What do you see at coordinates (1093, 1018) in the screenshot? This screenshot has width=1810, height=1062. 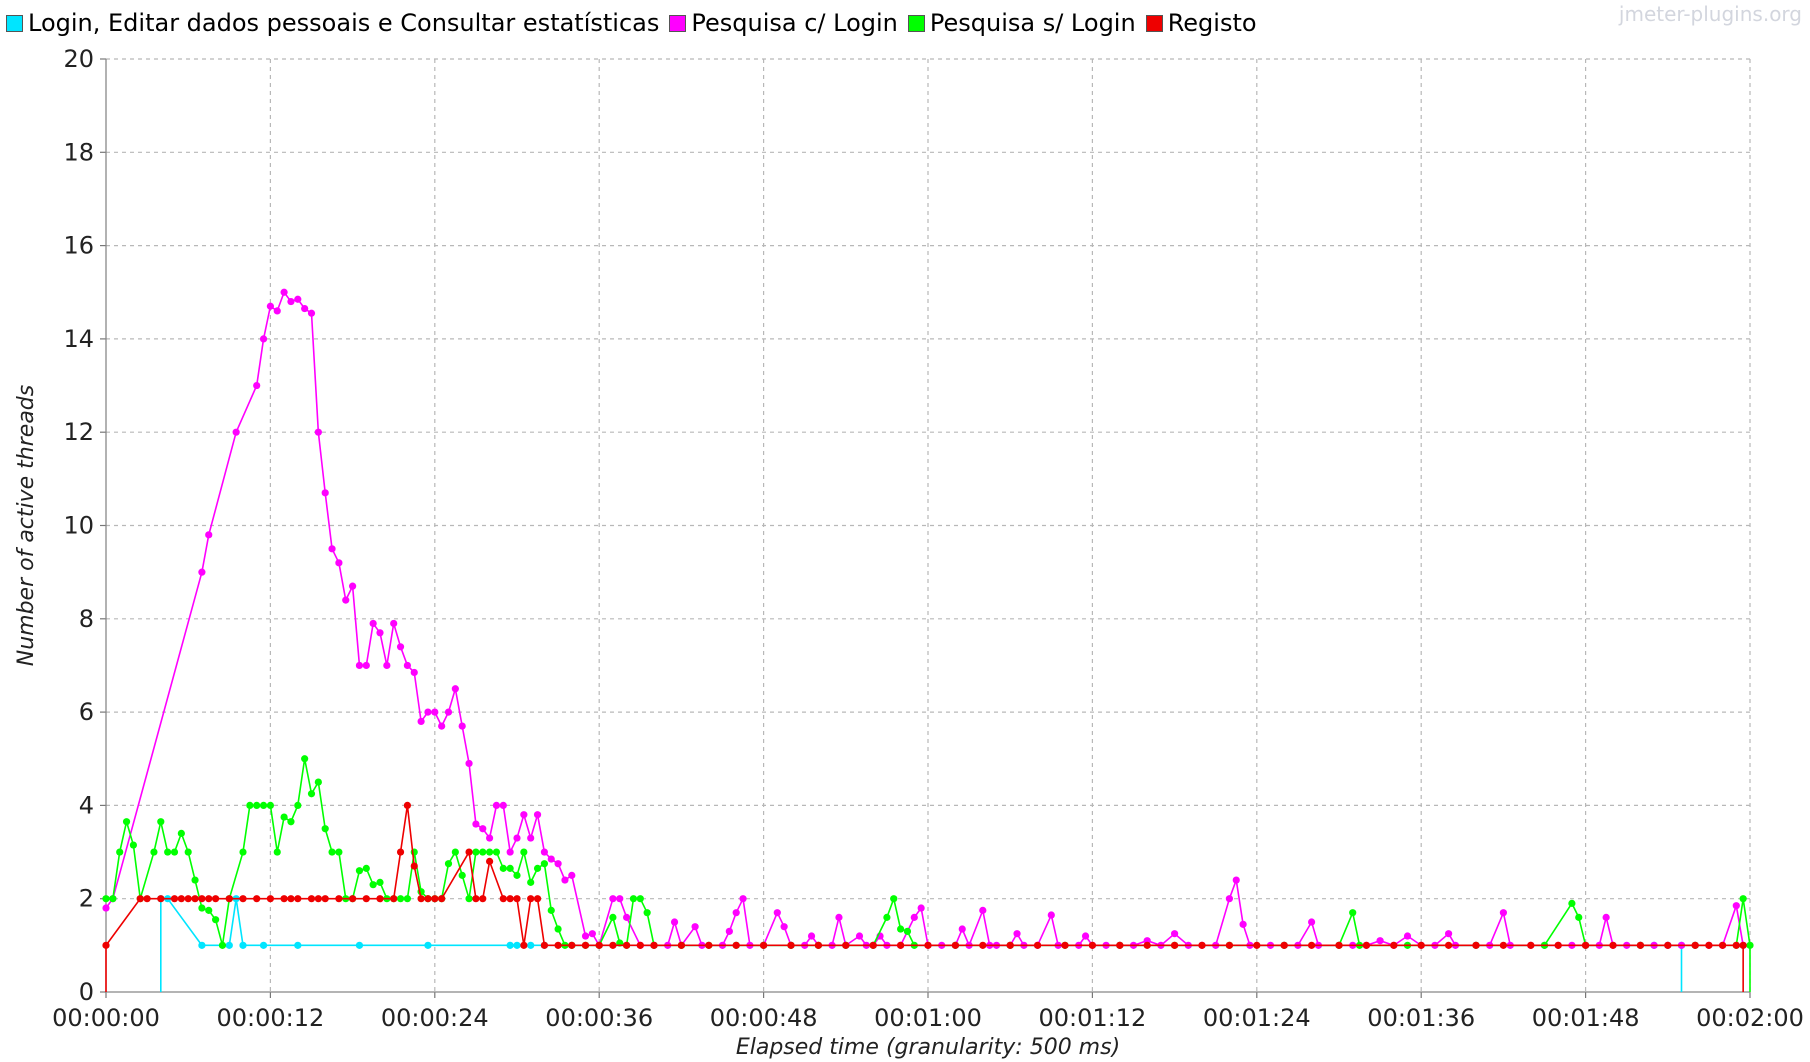 I see `x-tick-label: 00:01:12` at bounding box center [1093, 1018].